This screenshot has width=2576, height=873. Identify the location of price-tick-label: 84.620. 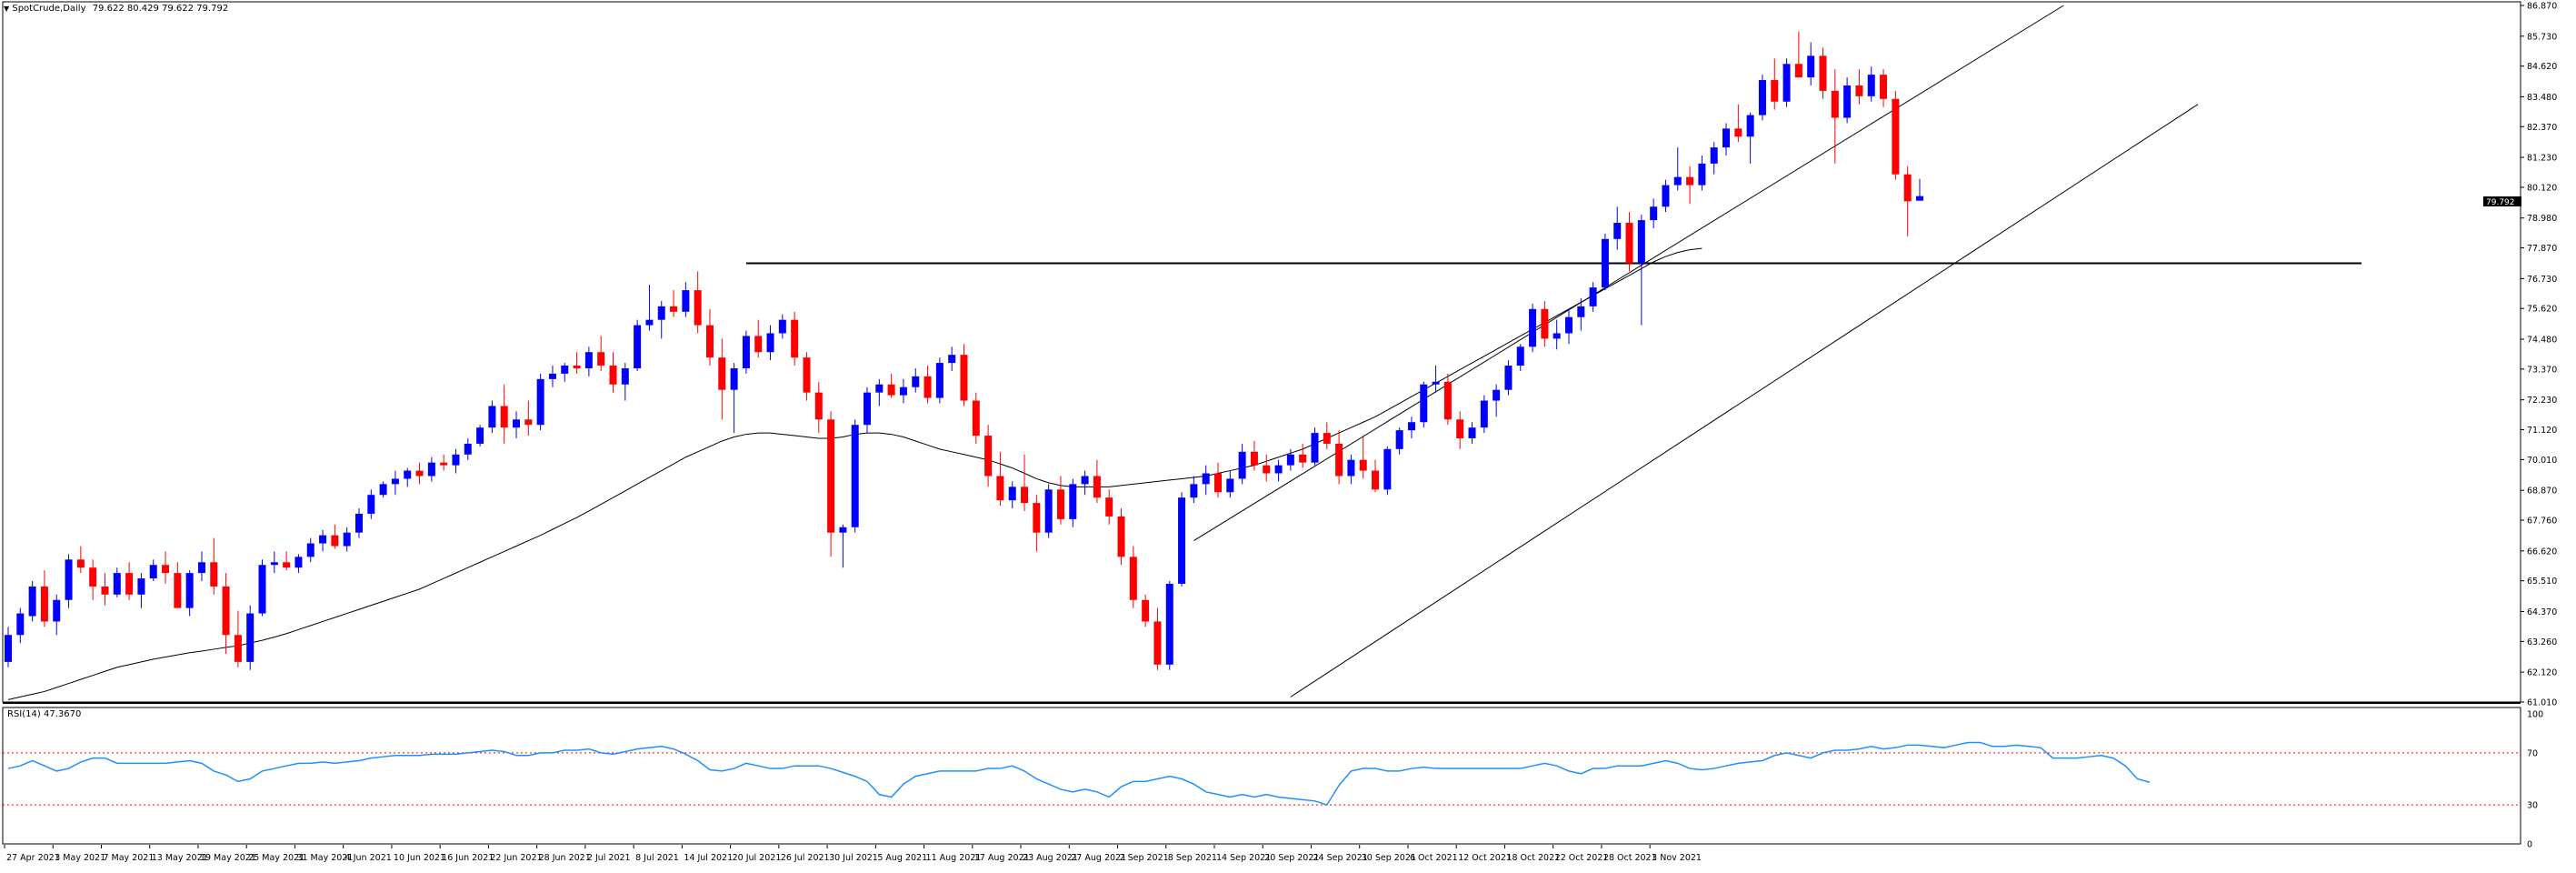
(2542, 67).